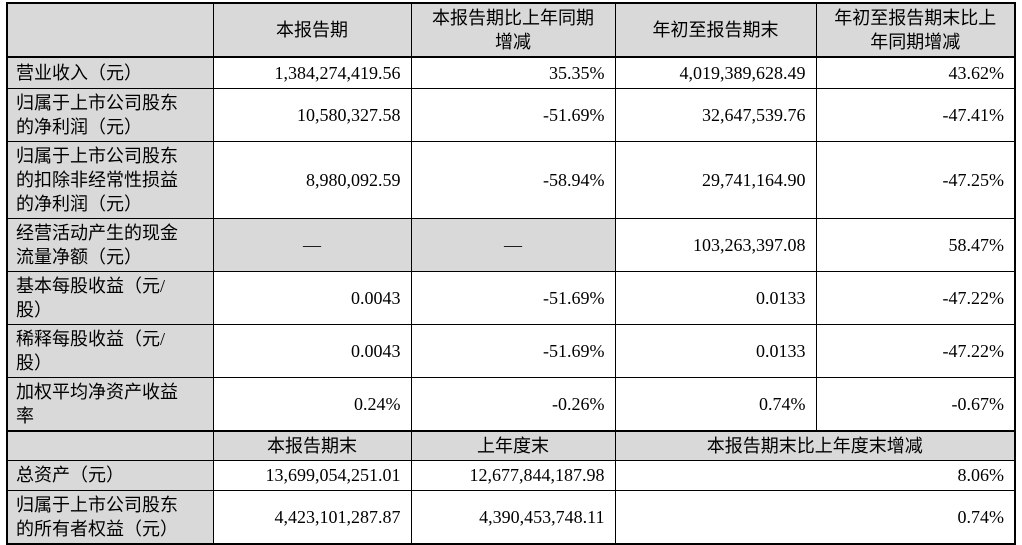 The width and height of the screenshot is (1022, 545). I want to click on cell-label: 总资产（元）, so click(110, 475).